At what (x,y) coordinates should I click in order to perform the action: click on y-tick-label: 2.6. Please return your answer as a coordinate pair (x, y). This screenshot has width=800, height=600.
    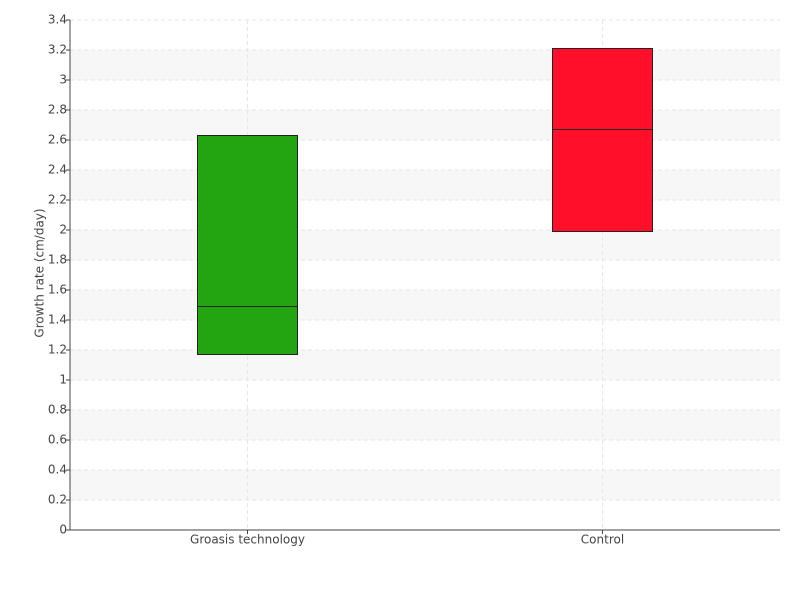
    Looking at the image, I should click on (57, 140).